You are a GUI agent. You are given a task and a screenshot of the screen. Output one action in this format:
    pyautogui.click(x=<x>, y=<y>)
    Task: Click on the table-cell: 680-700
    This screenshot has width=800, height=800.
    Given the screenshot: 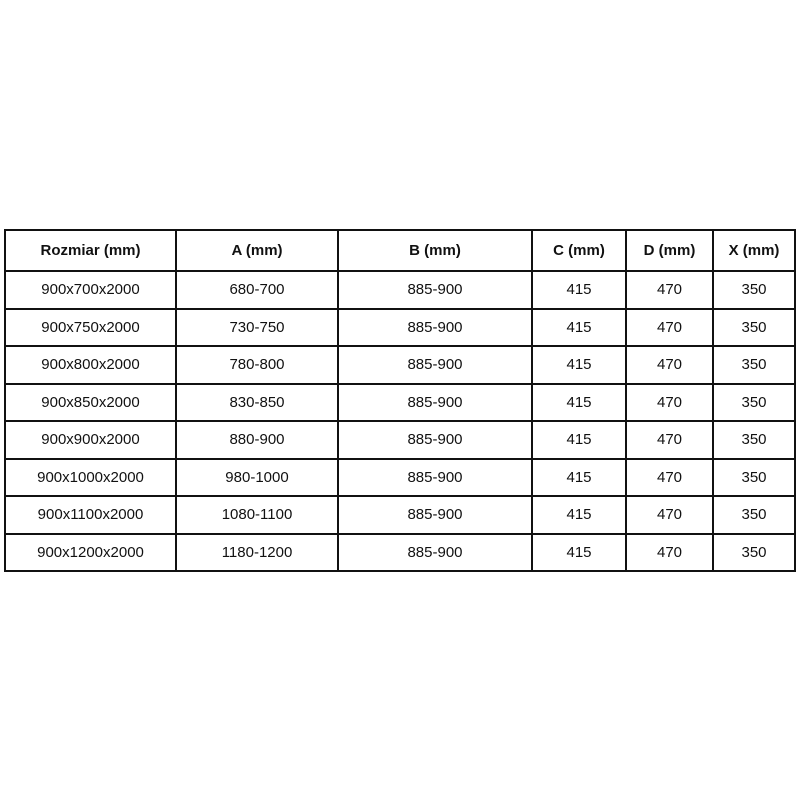 What is the action you would take?
    pyautogui.click(x=257, y=290)
    